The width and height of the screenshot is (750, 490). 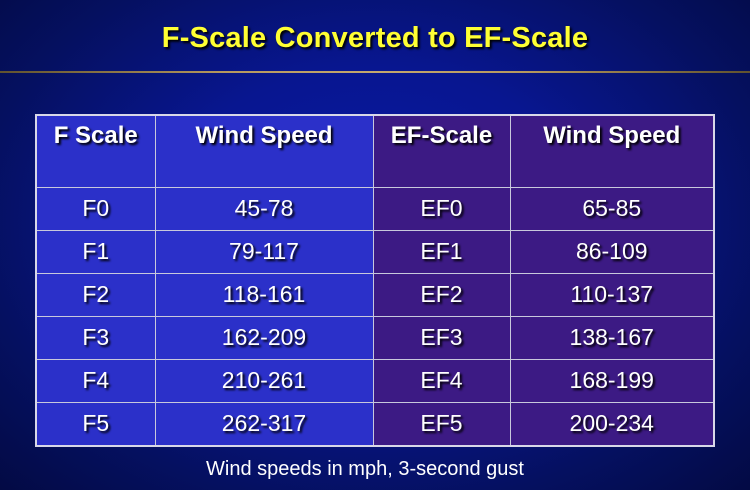 What do you see at coordinates (95, 380) in the screenshot?
I see `f-scale-cell: F4` at bounding box center [95, 380].